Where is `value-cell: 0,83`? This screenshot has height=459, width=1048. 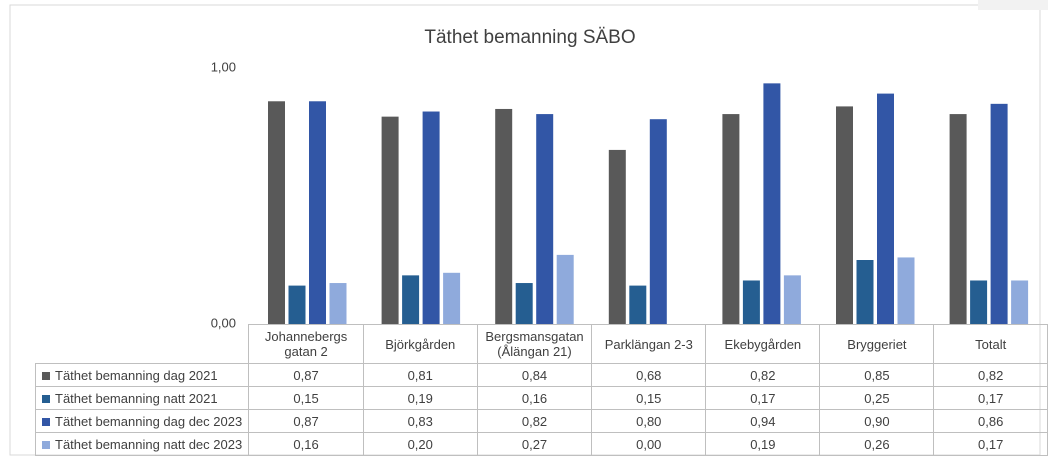
value-cell: 0,83 is located at coordinates (420, 421).